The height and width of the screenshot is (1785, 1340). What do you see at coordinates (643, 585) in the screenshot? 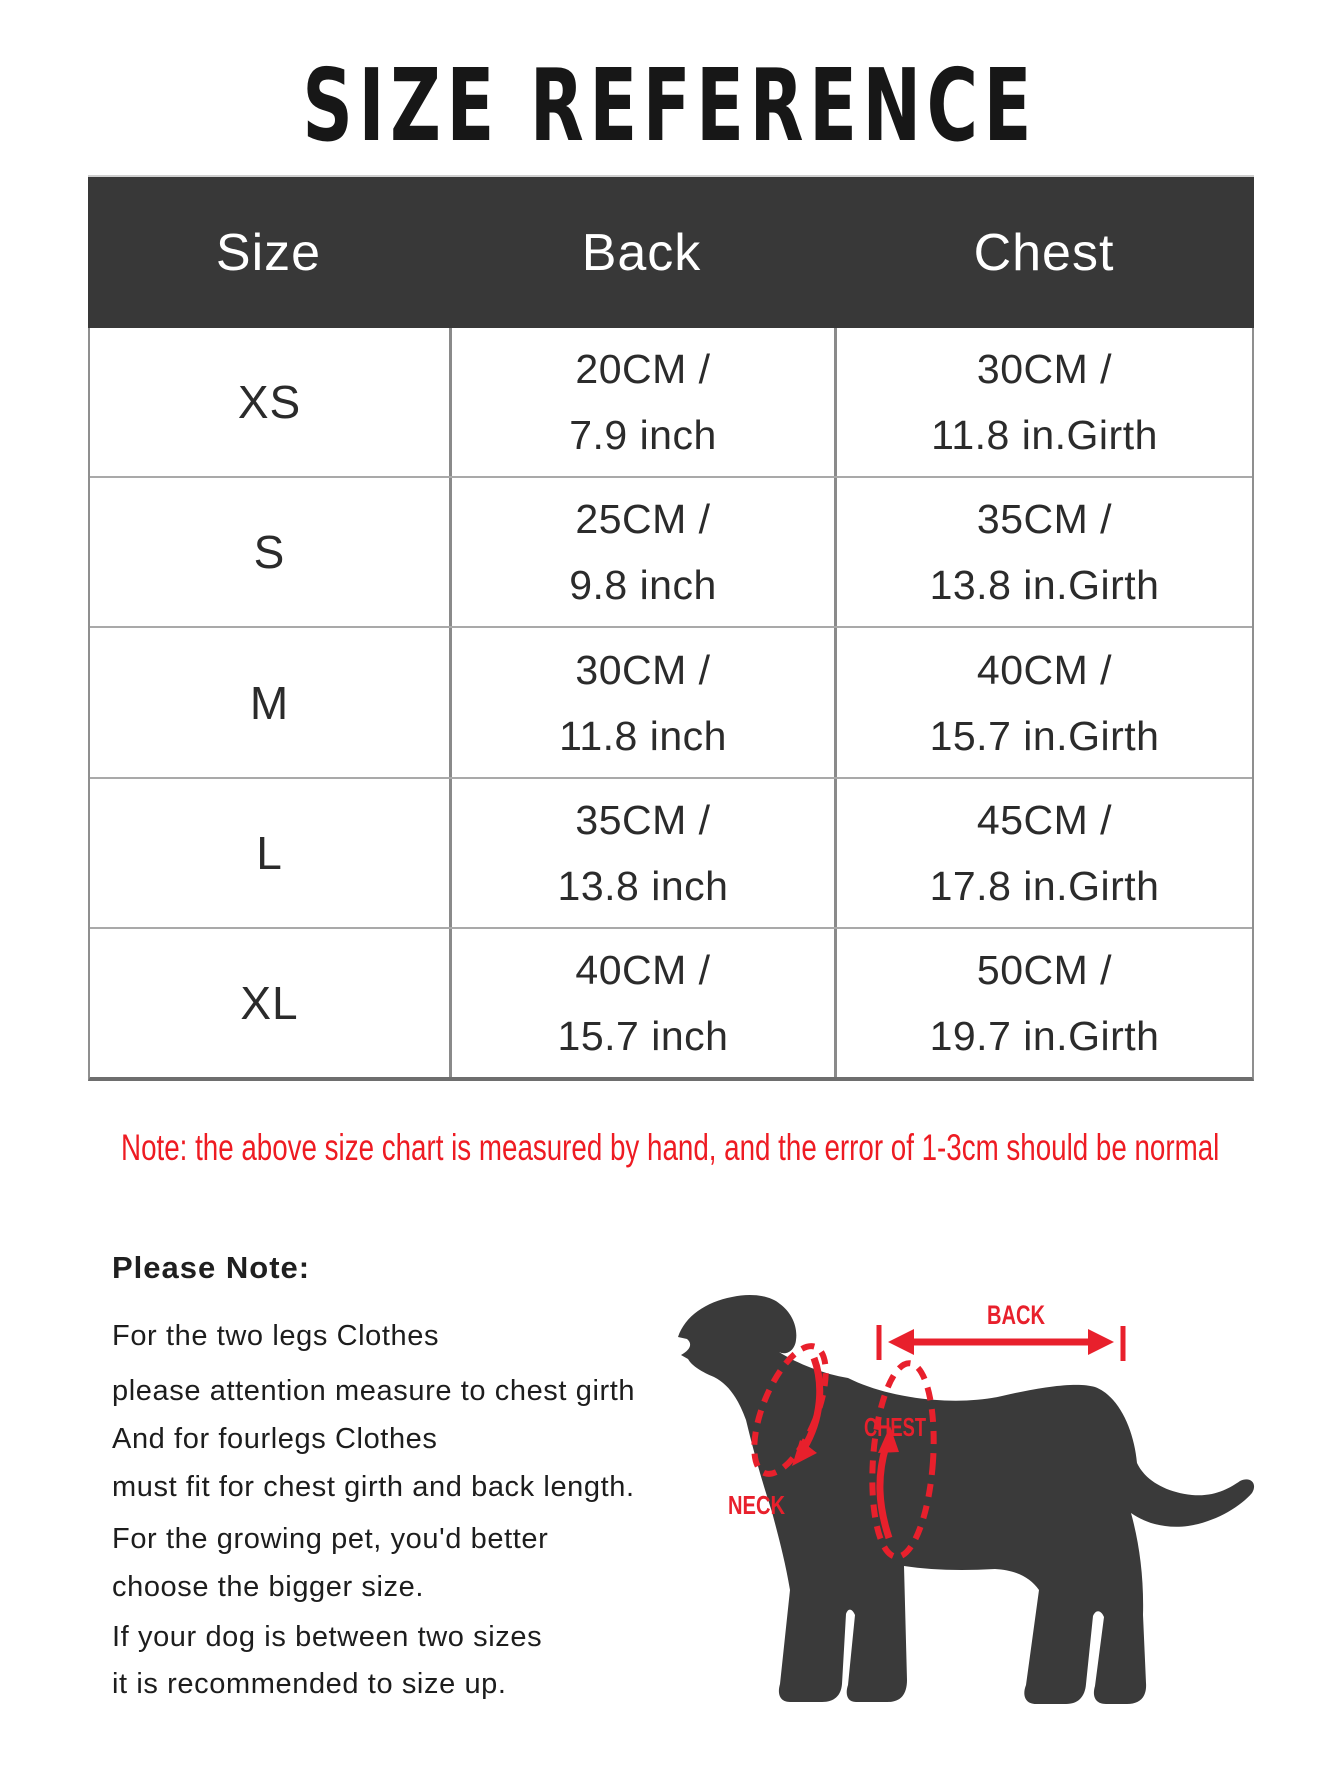
I see `back-inch: 9.8 inch` at bounding box center [643, 585].